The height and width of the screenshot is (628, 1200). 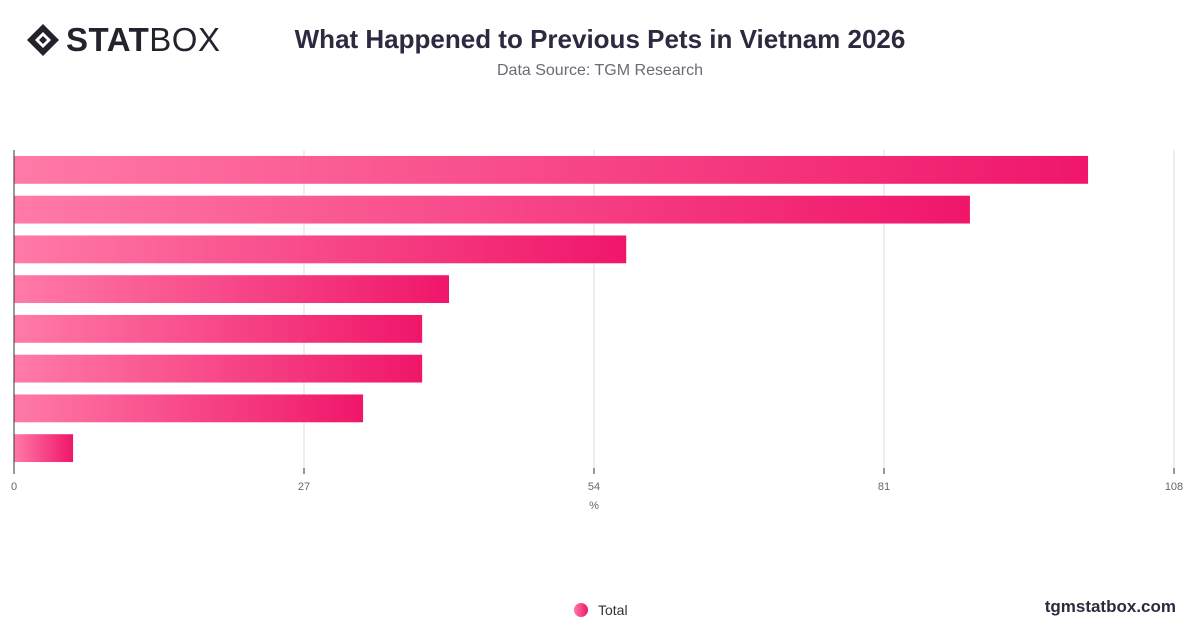 I want to click on statbox-logo: STATBOX, so click(x=123, y=40).